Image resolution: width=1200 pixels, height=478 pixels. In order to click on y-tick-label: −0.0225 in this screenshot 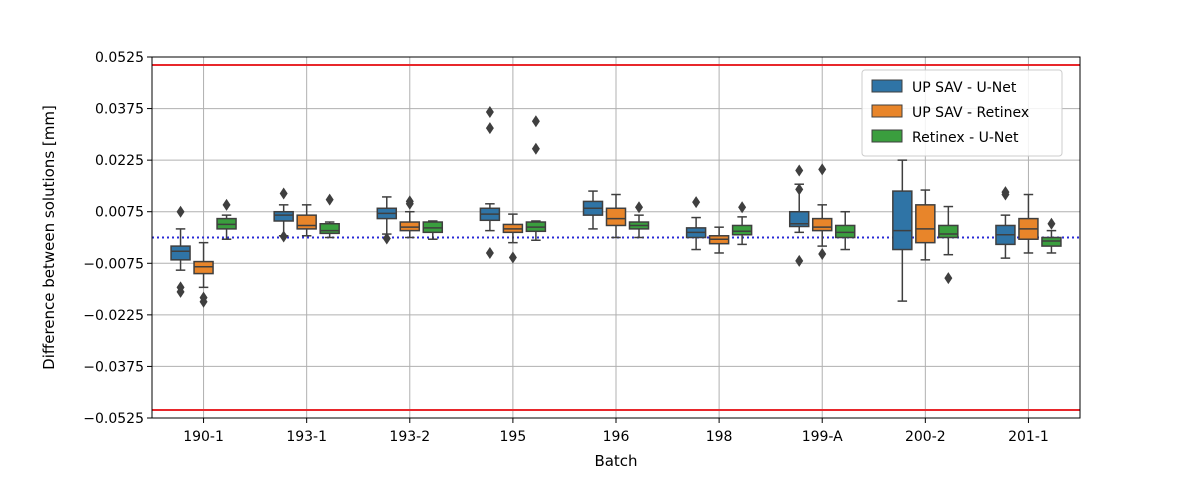, I will do `click(113, 316)`.